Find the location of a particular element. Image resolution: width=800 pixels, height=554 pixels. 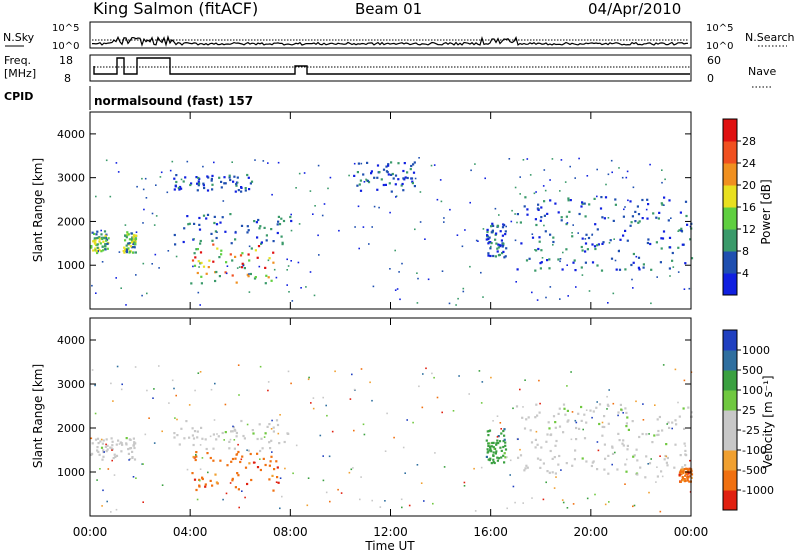

colorbar-tick-label: -25 is located at coordinates (751, 430).